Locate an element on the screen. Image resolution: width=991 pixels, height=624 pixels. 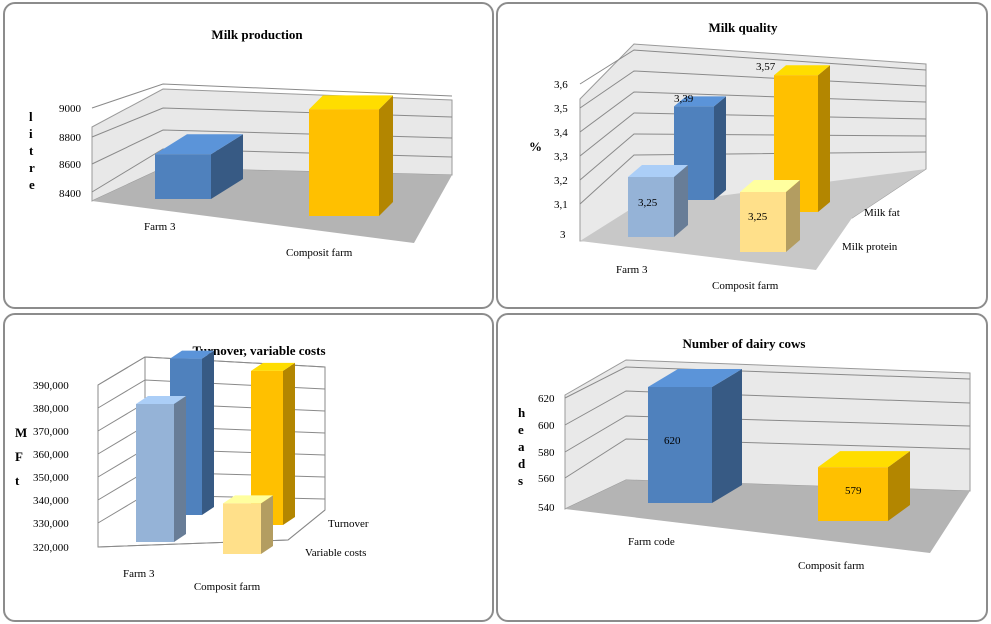
data-label: 3,39 is located at coordinates (684, 99).